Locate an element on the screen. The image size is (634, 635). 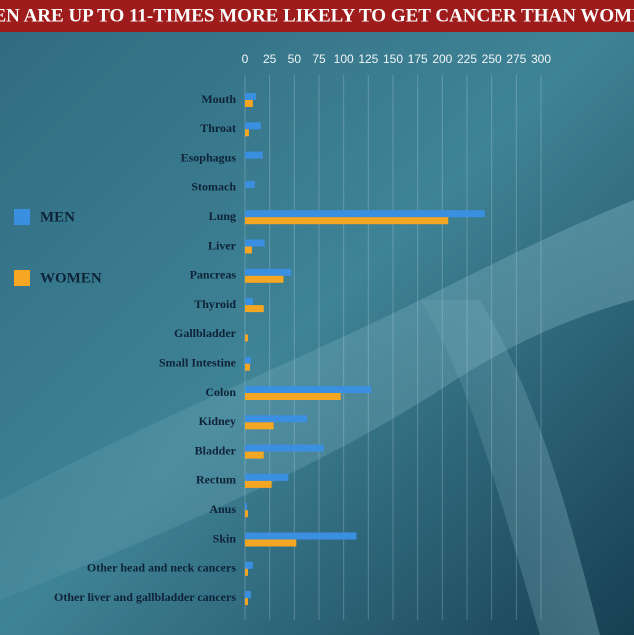
y-tick-label: Liver is located at coordinates (222, 245).